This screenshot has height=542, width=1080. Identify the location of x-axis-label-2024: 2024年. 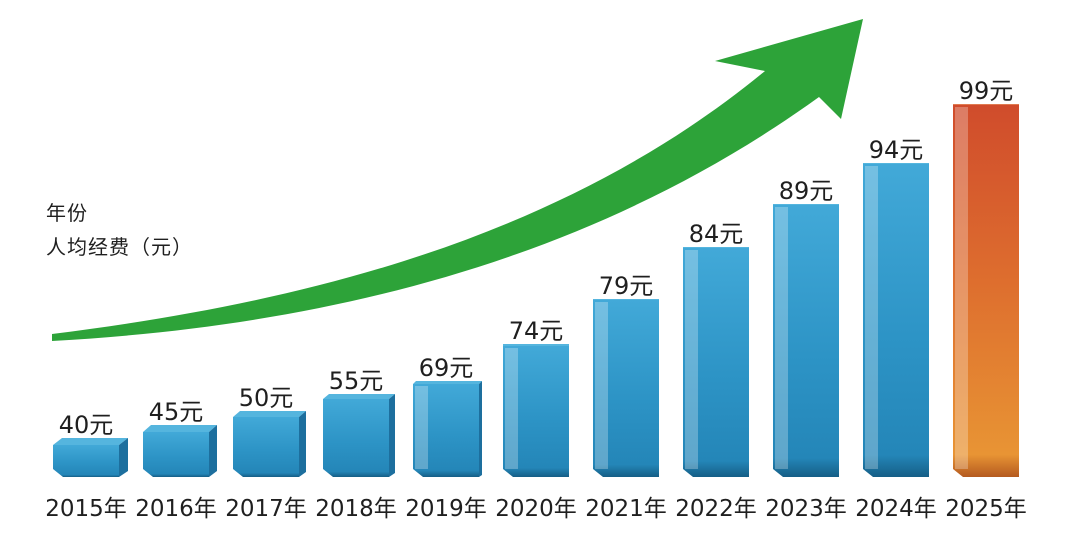
(896, 509).